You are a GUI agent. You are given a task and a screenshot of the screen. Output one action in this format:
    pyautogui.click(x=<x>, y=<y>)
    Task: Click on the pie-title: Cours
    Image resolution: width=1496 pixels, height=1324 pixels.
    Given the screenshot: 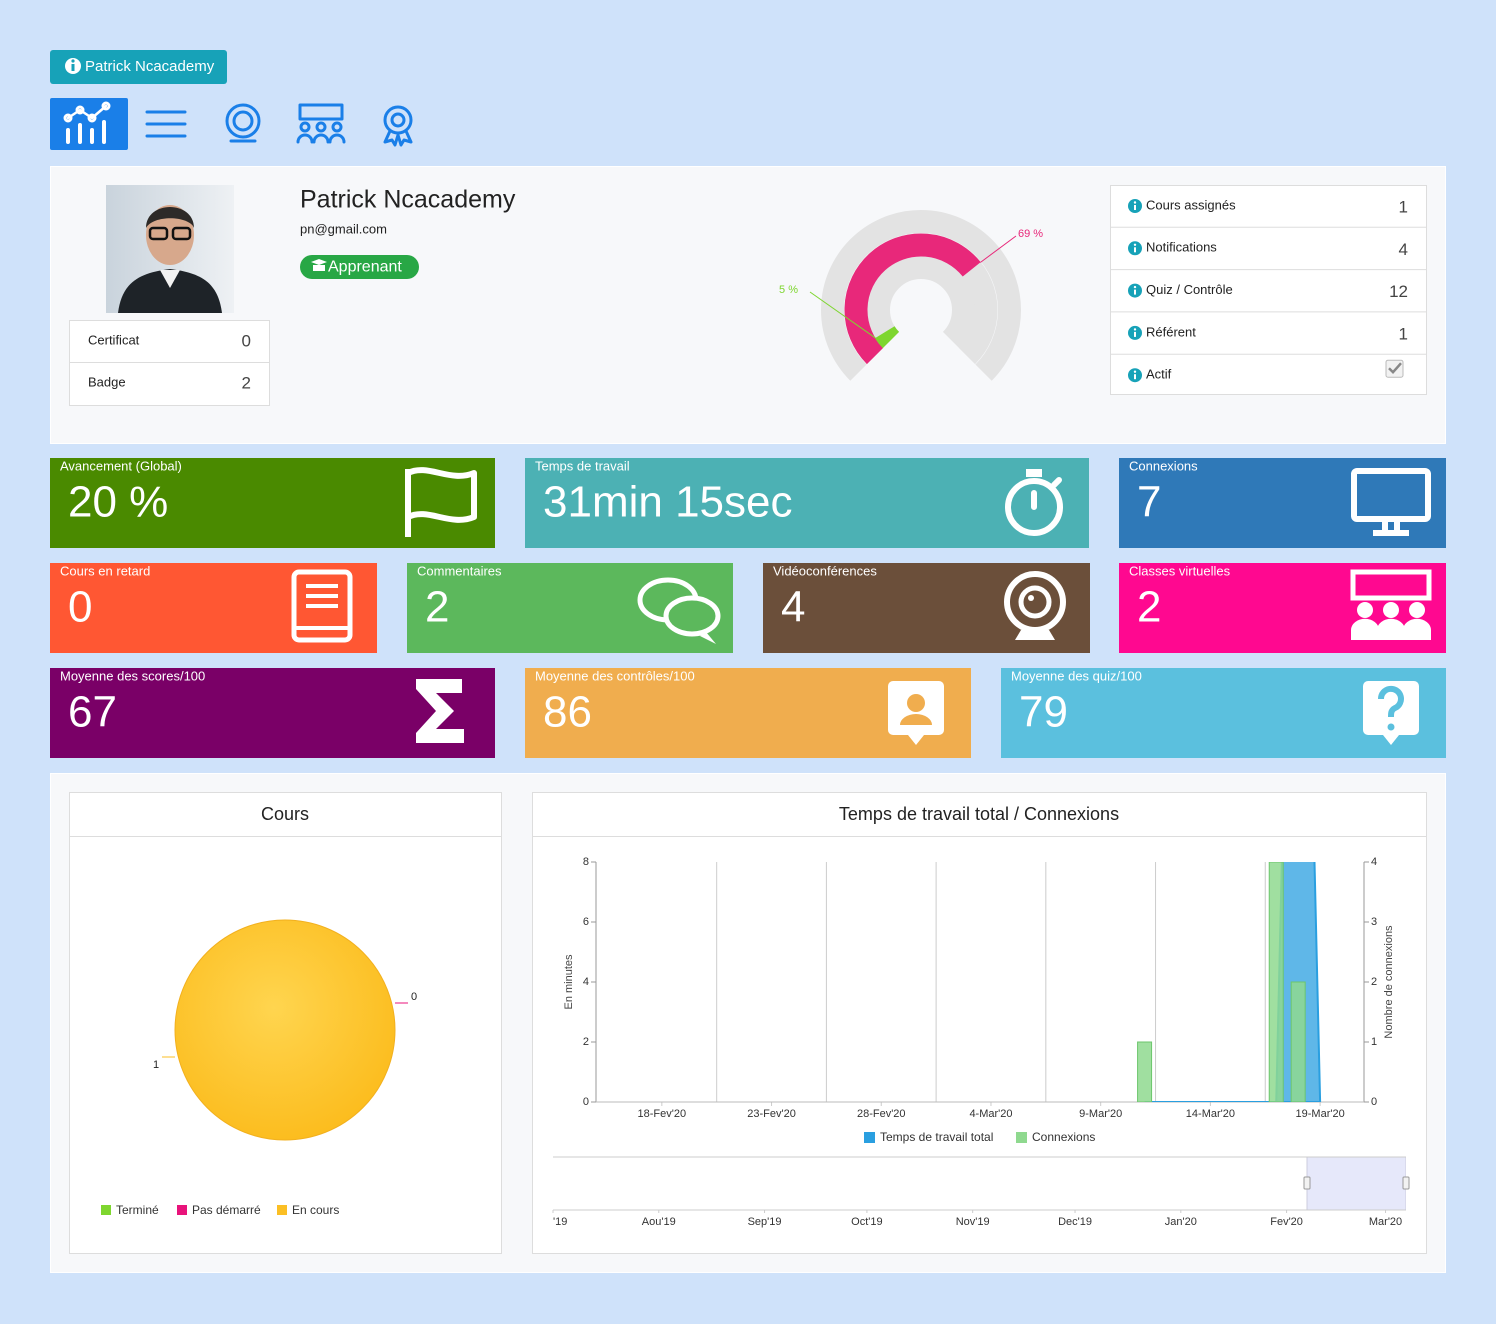 What is the action you would take?
    pyautogui.click(x=285, y=814)
    